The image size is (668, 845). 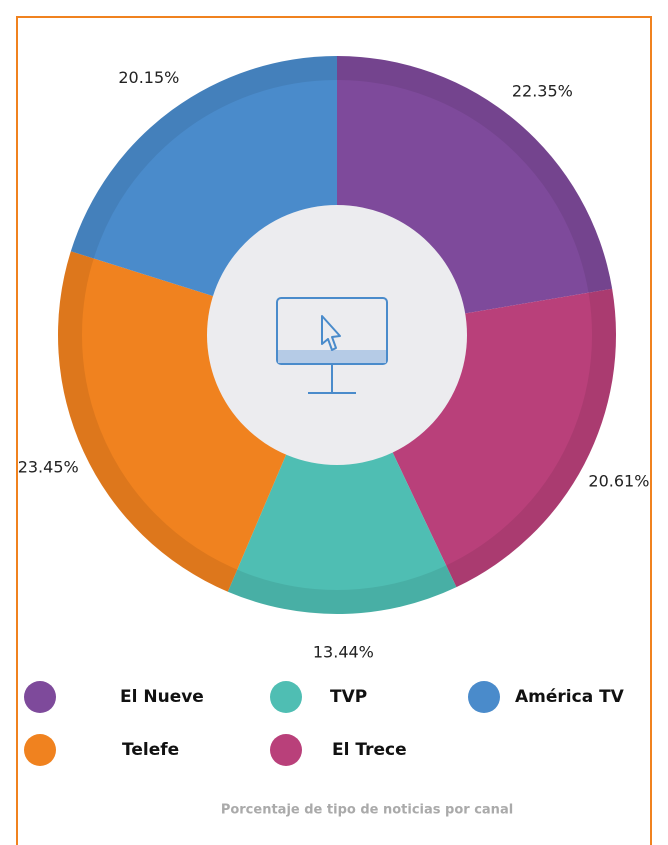 I want to click on data-label: 22.35%, so click(x=542, y=91).